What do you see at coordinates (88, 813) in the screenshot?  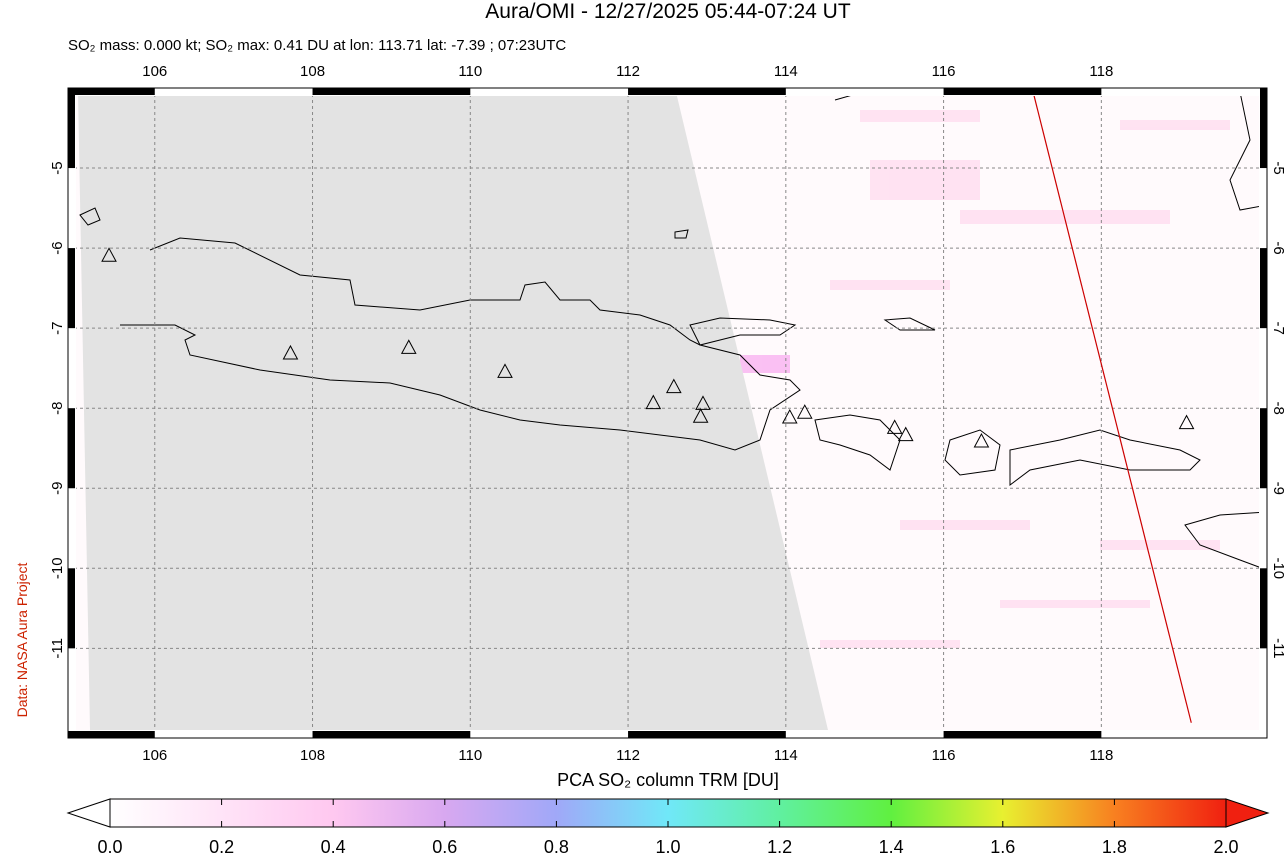 I see `colorbar-low-arrow` at bounding box center [88, 813].